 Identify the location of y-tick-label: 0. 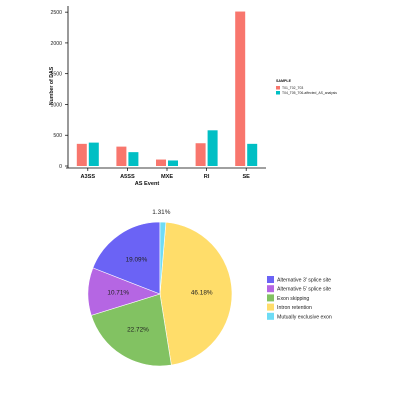
(60, 167).